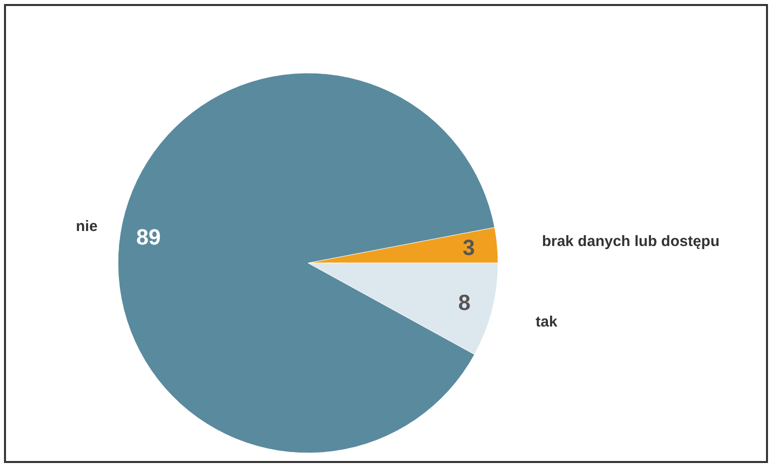 The height and width of the screenshot is (467, 772). Describe the element at coordinates (468, 247) in the screenshot. I see `data-label: 3` at that location.